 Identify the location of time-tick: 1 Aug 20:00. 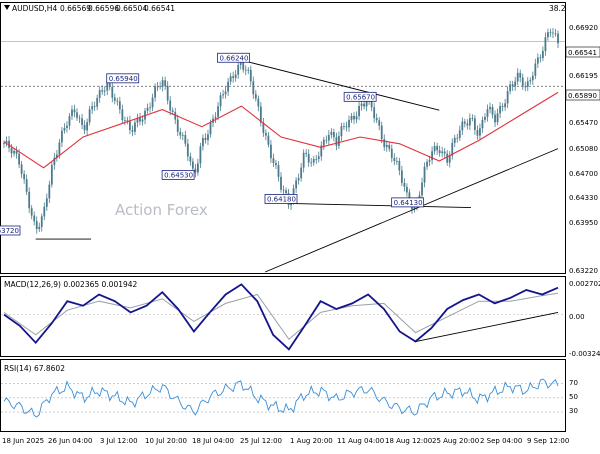
(311, 441).